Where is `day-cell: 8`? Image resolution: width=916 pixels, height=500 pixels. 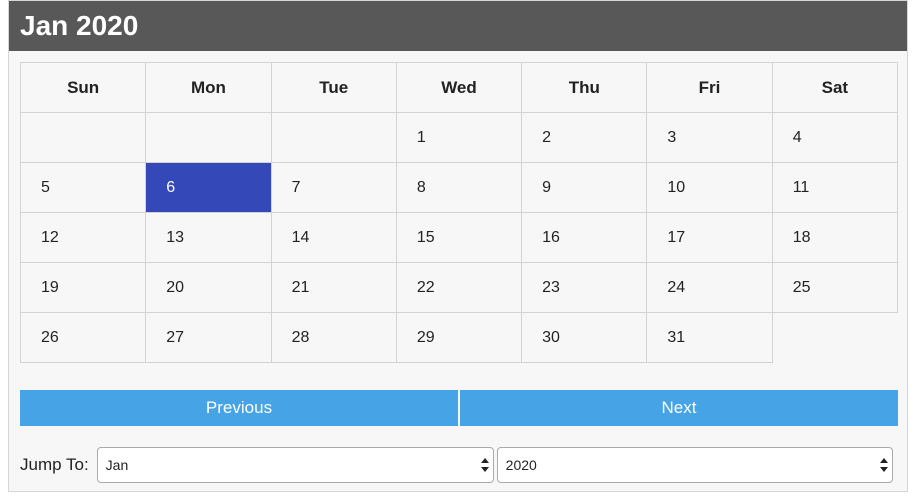 day-cell: 8 is located at coordinates (459, 187).